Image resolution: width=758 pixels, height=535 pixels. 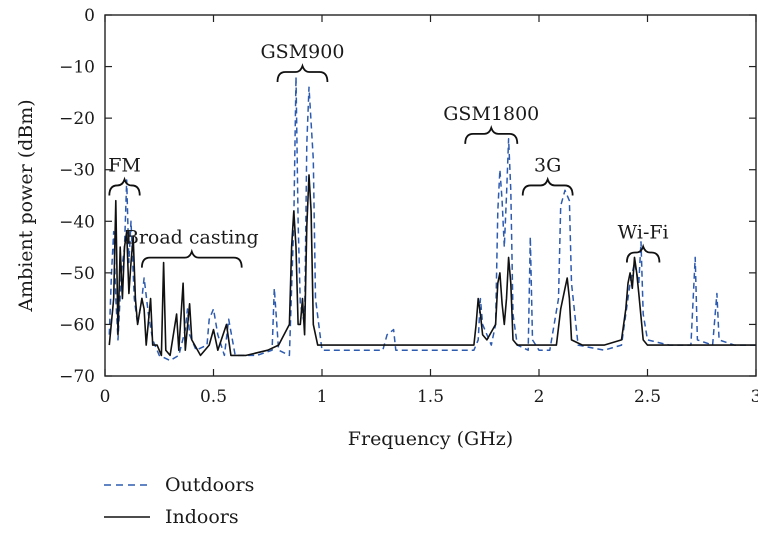 What do you see at coordinates (77, 68) in the screenshot?
I see `y-tick-label: −10` at bounding box center [77, 68].